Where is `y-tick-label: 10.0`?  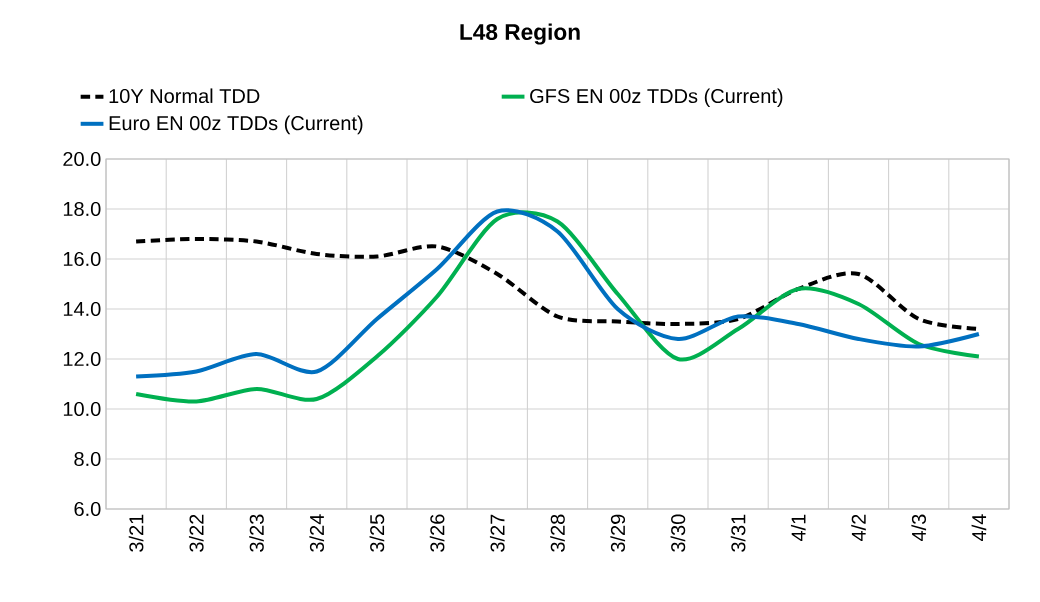 y-tick-label: 10.0 is located at coordinates (82, 409).